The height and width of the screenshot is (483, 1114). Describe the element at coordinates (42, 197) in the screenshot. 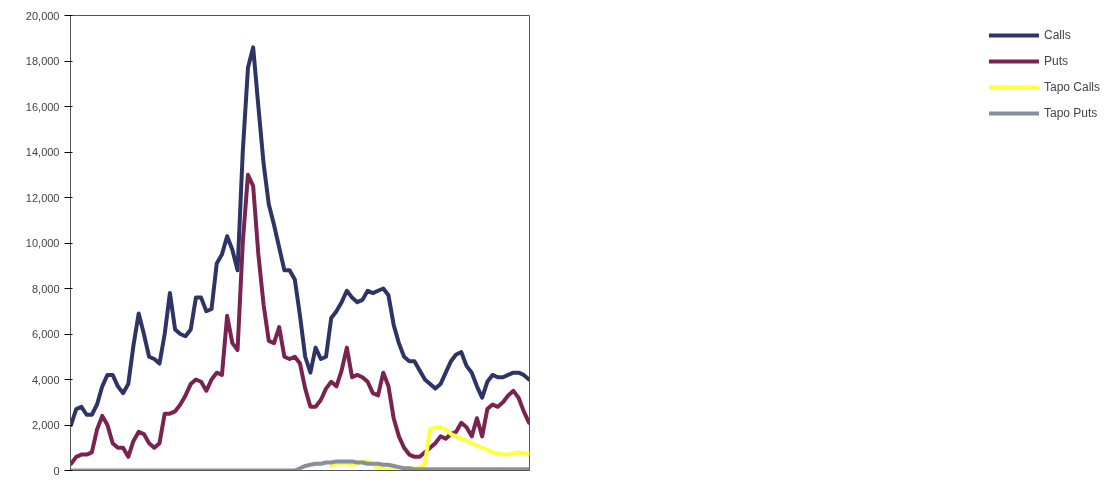

I see `y-tick-label: 12,000` at that location.